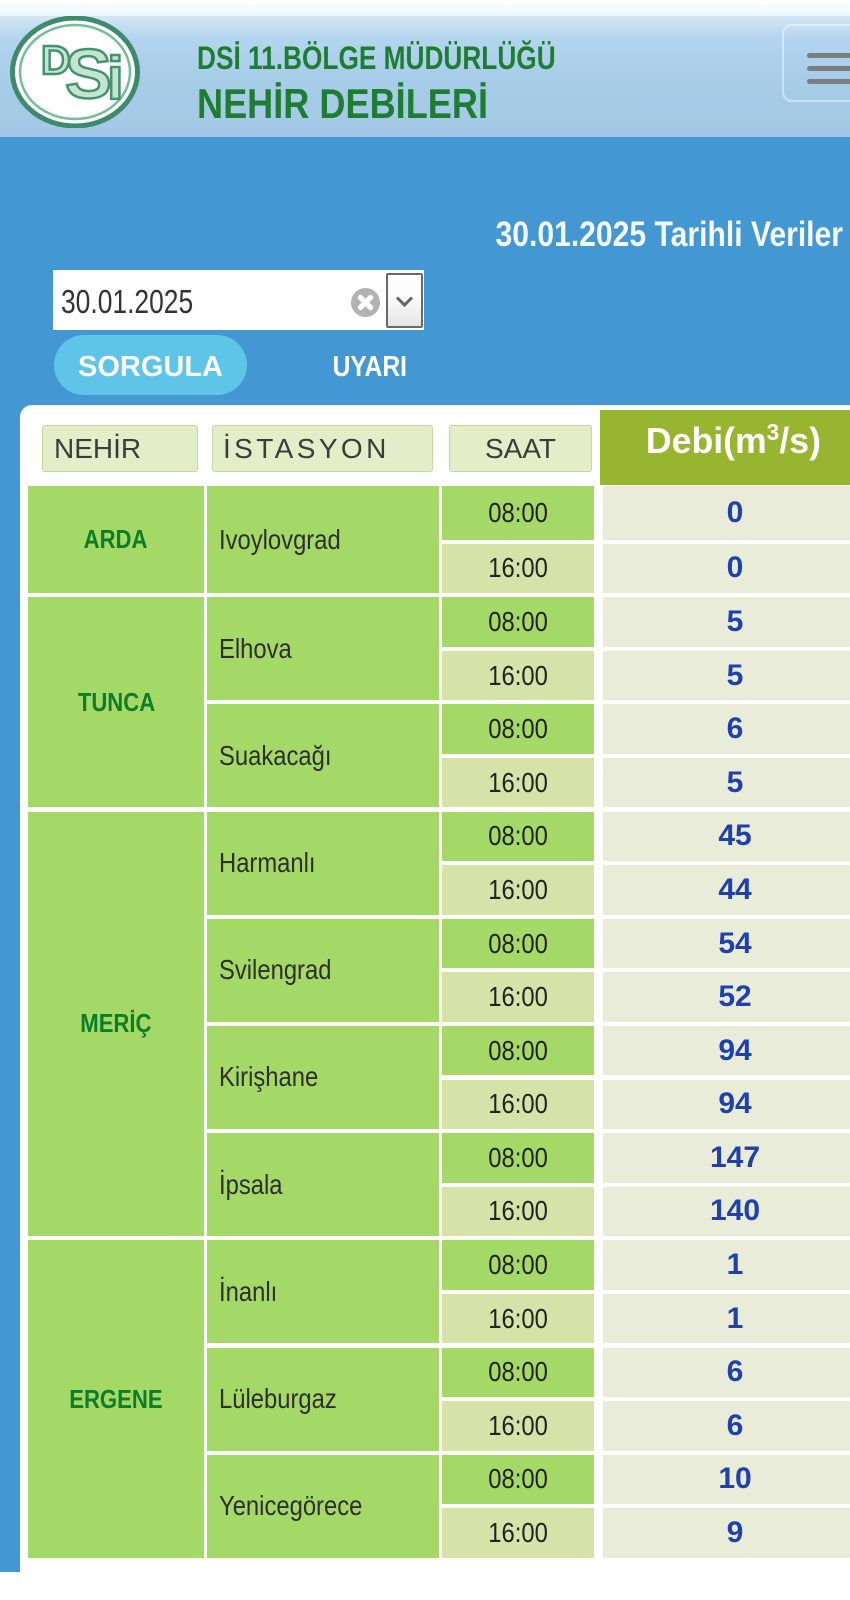 The width and height of the screenshot is (850, 1600). I want to click on svg-text: D, so click(56, 60).